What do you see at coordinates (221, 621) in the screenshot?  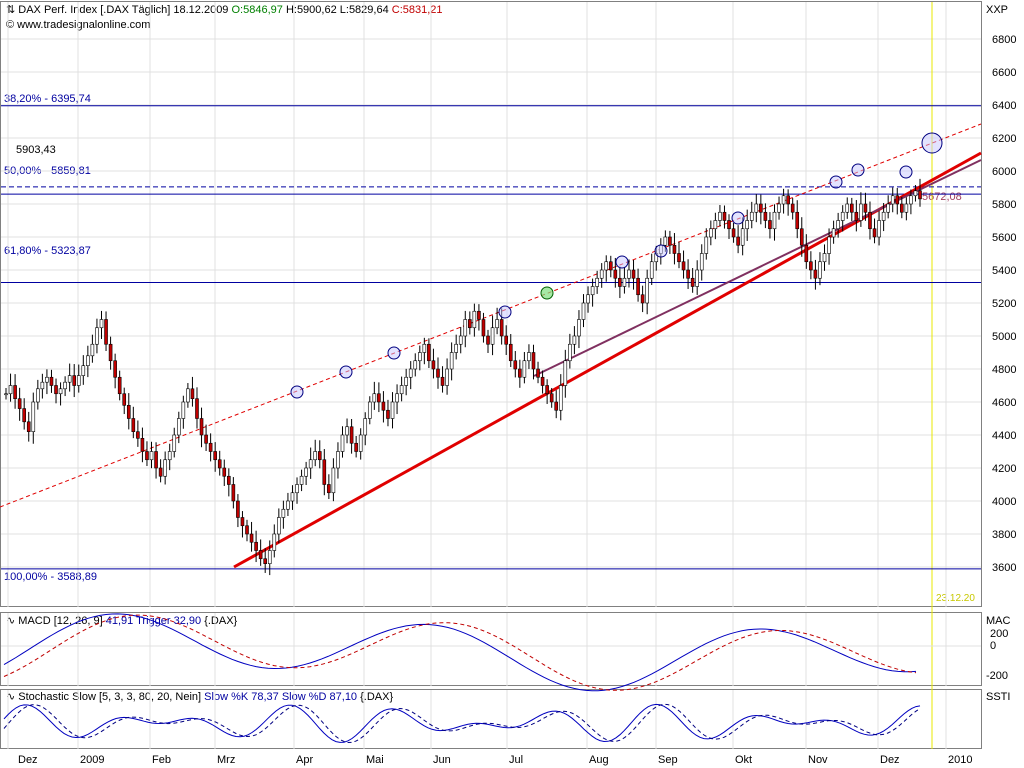 I see `macd-symbol: {.DAX}` at bounding box center [221, 621].